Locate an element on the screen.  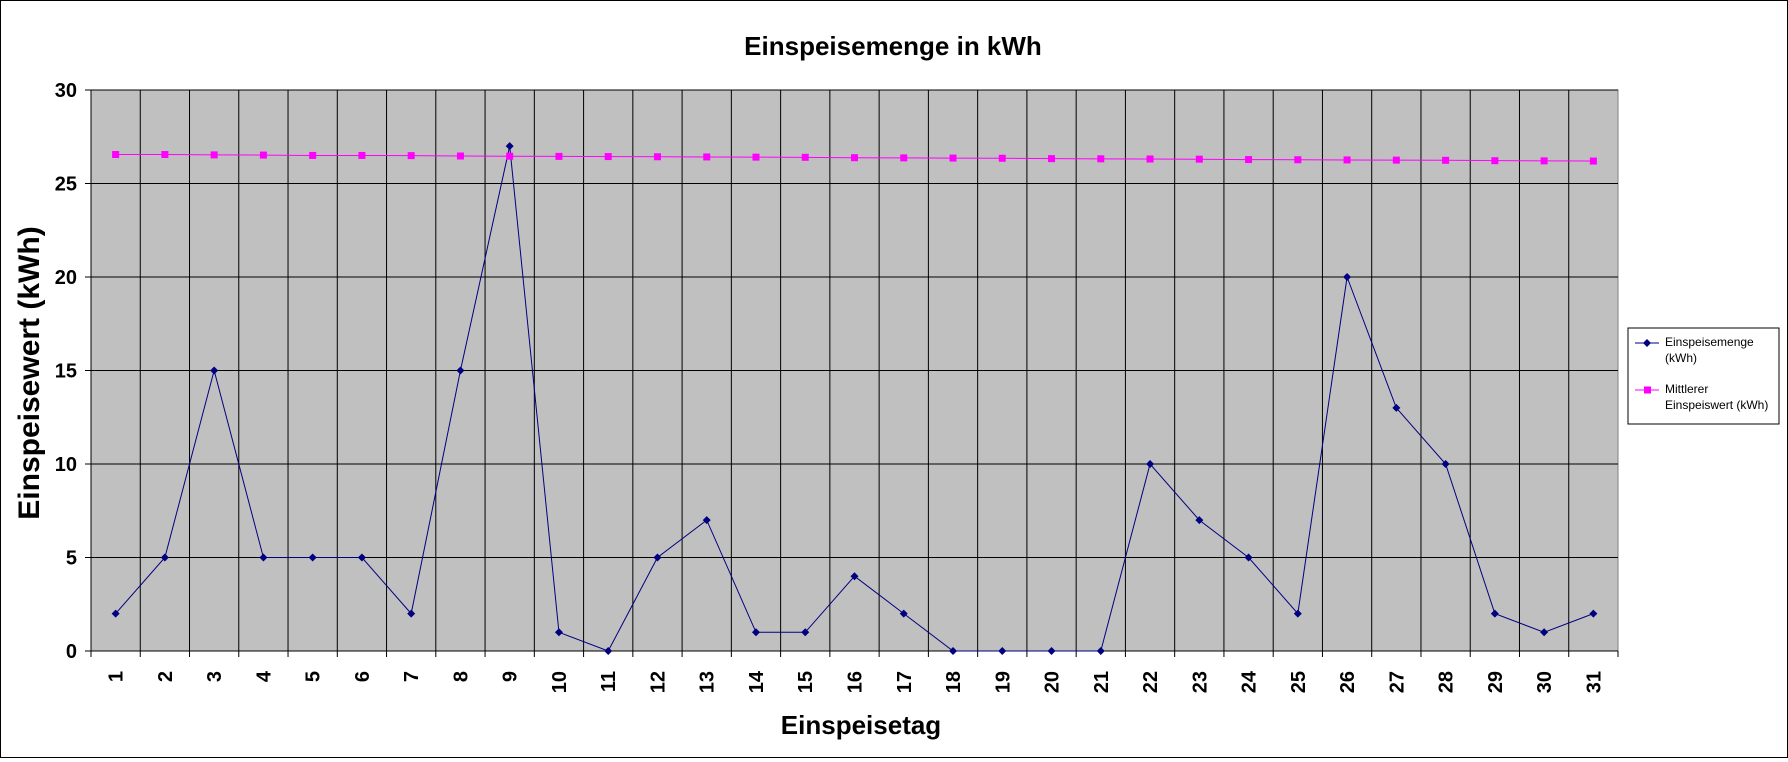
y-axis-label: Einspeisewert (kWh) is located at coordinates (29, 372).